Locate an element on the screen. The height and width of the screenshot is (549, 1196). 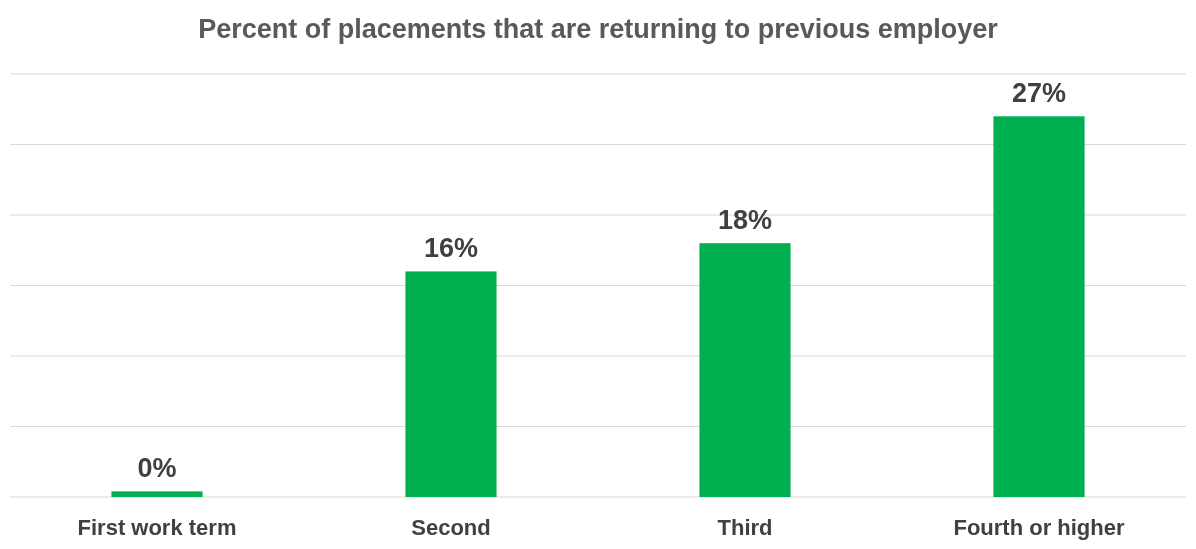
x-tick-label: First work term is located at coordinates (157, 527).